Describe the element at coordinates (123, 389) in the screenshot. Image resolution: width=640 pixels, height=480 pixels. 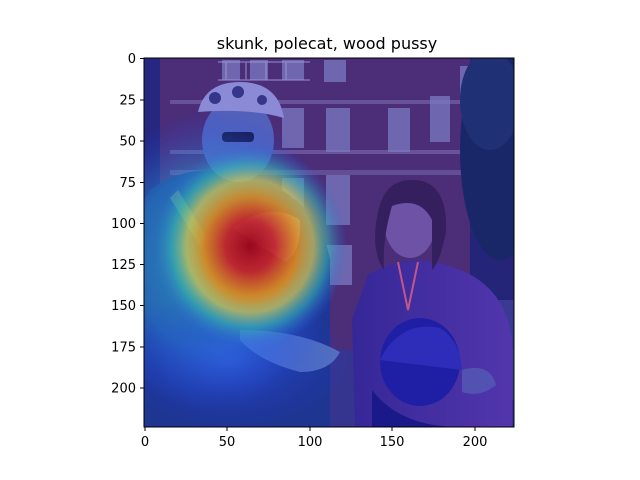
I see `y-tick-label: 200` at that location.